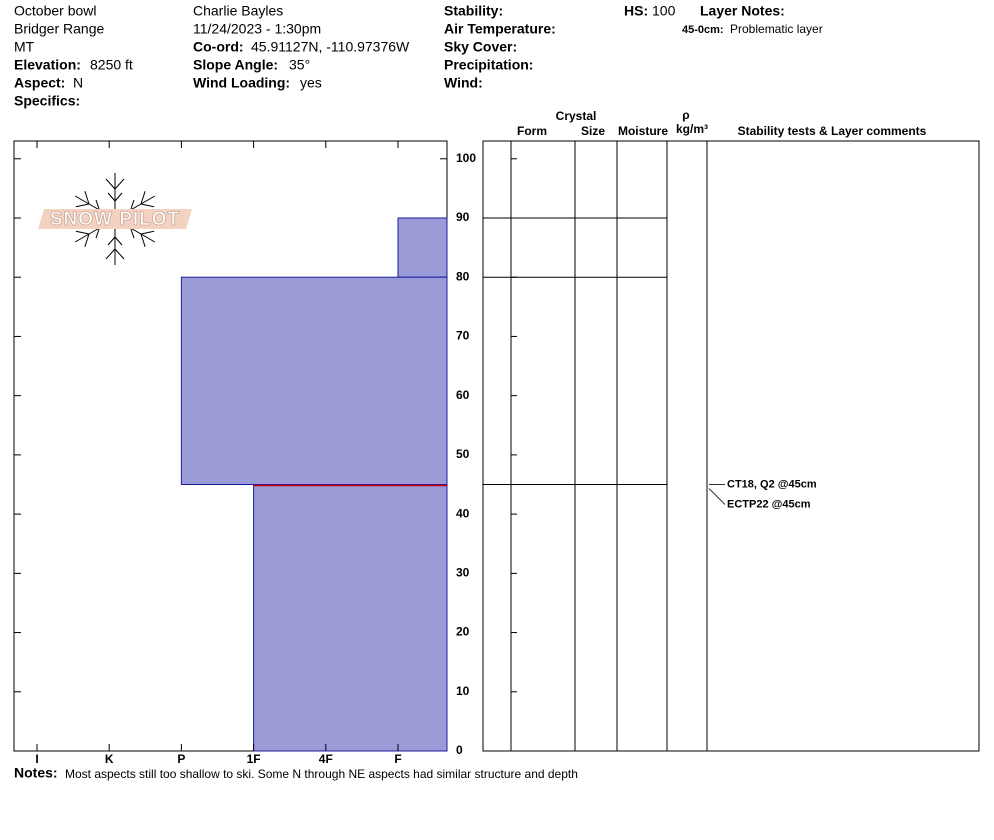 This screenshot has width=994, height=840. Describe the element at coordinates (111, 65) in the screenshot. I see `elevation: 8250 ft` at that location.